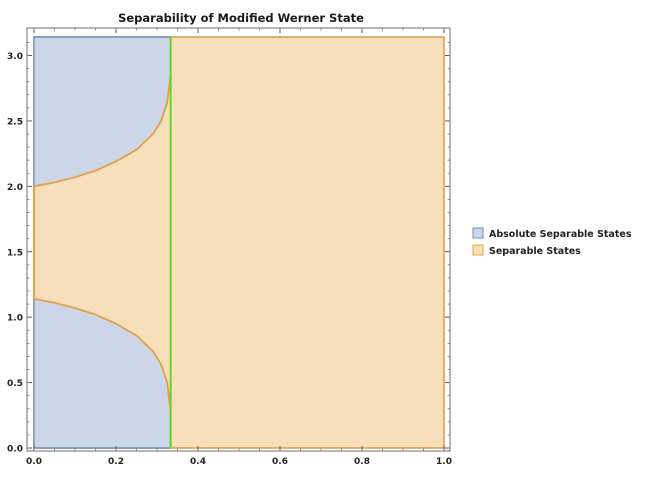 The image size is (665, 487). What do you see at coordinates (15, 450) in the screenshot?
I see `y-tick-label: 0.0` at bounding box center [15, 450].